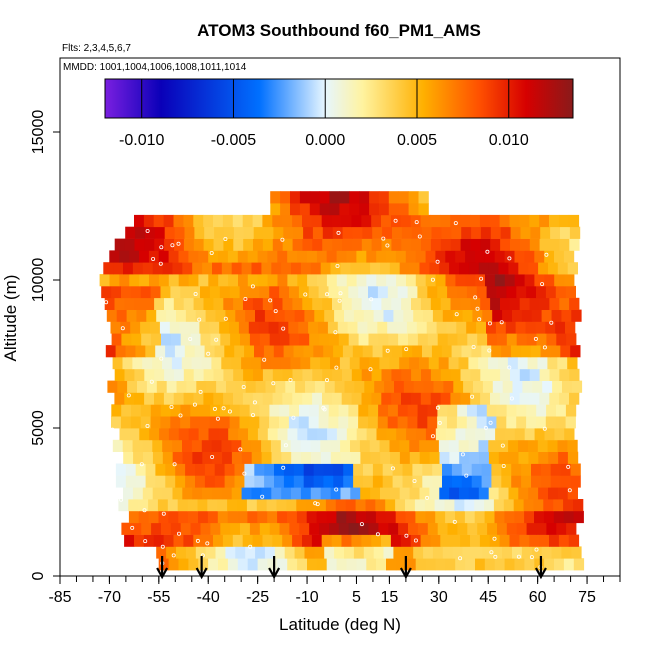  I want to click on dates-note: MMDD: 1001,1004,1006,1008,1011,1014, so click(155, 67).